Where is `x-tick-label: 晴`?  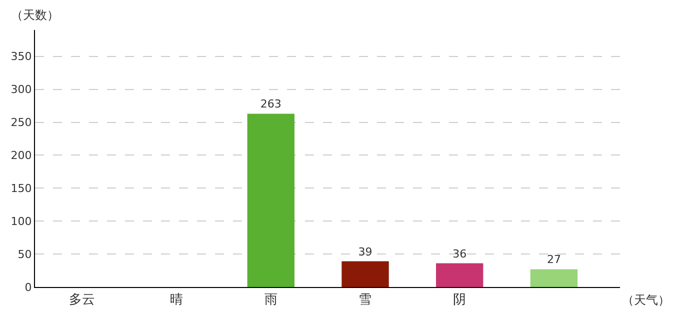
x-tick-label: 晴 is located at coordinates (177, 300).